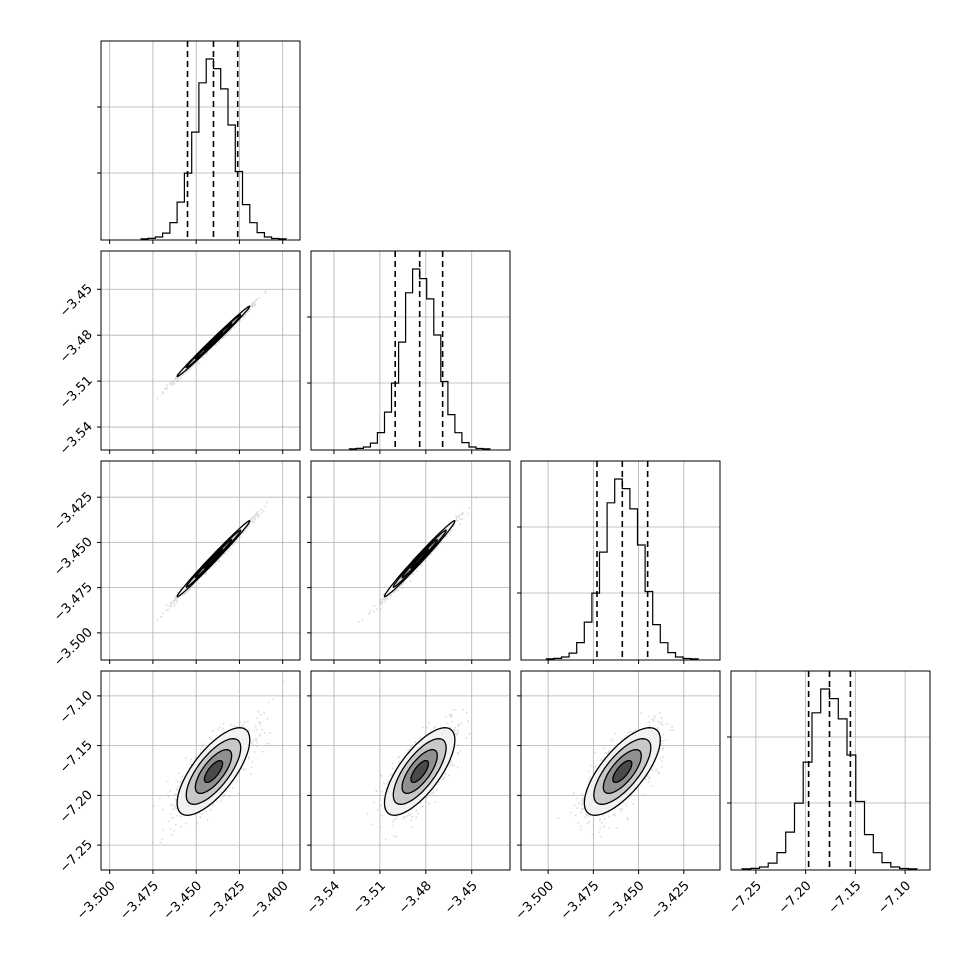  What do you see at coordinates (369, 897) in the screenshot?
I see `x-tick-label: −3.51` at bounding box center [369, 897].